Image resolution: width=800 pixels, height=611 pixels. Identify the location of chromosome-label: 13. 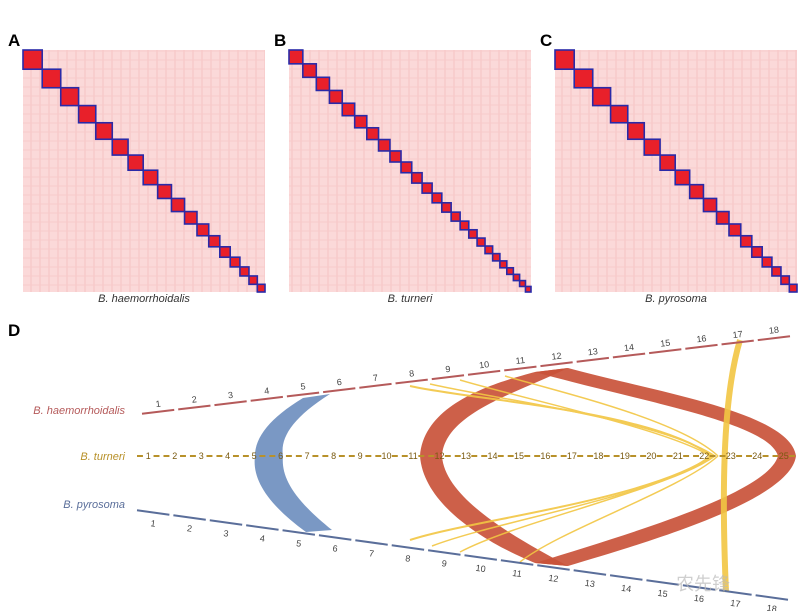
(592, 351).